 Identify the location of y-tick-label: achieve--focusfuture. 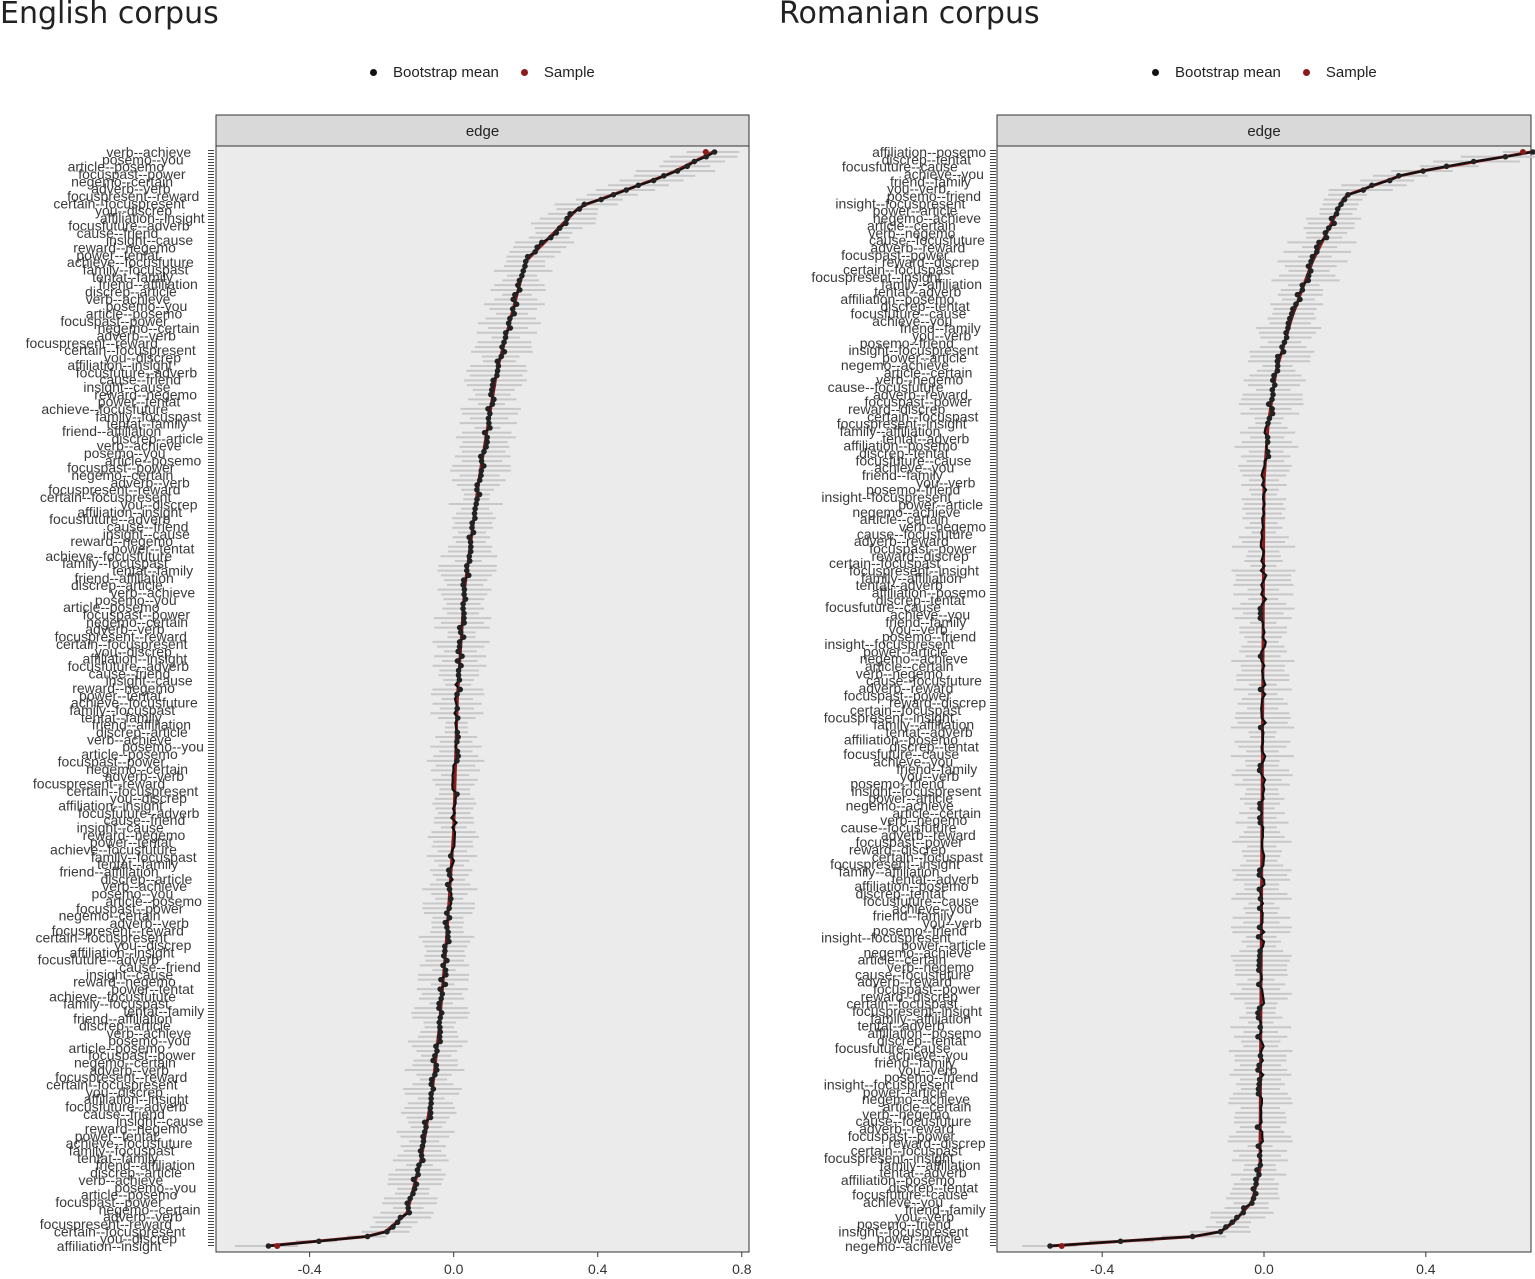
(113, 850).